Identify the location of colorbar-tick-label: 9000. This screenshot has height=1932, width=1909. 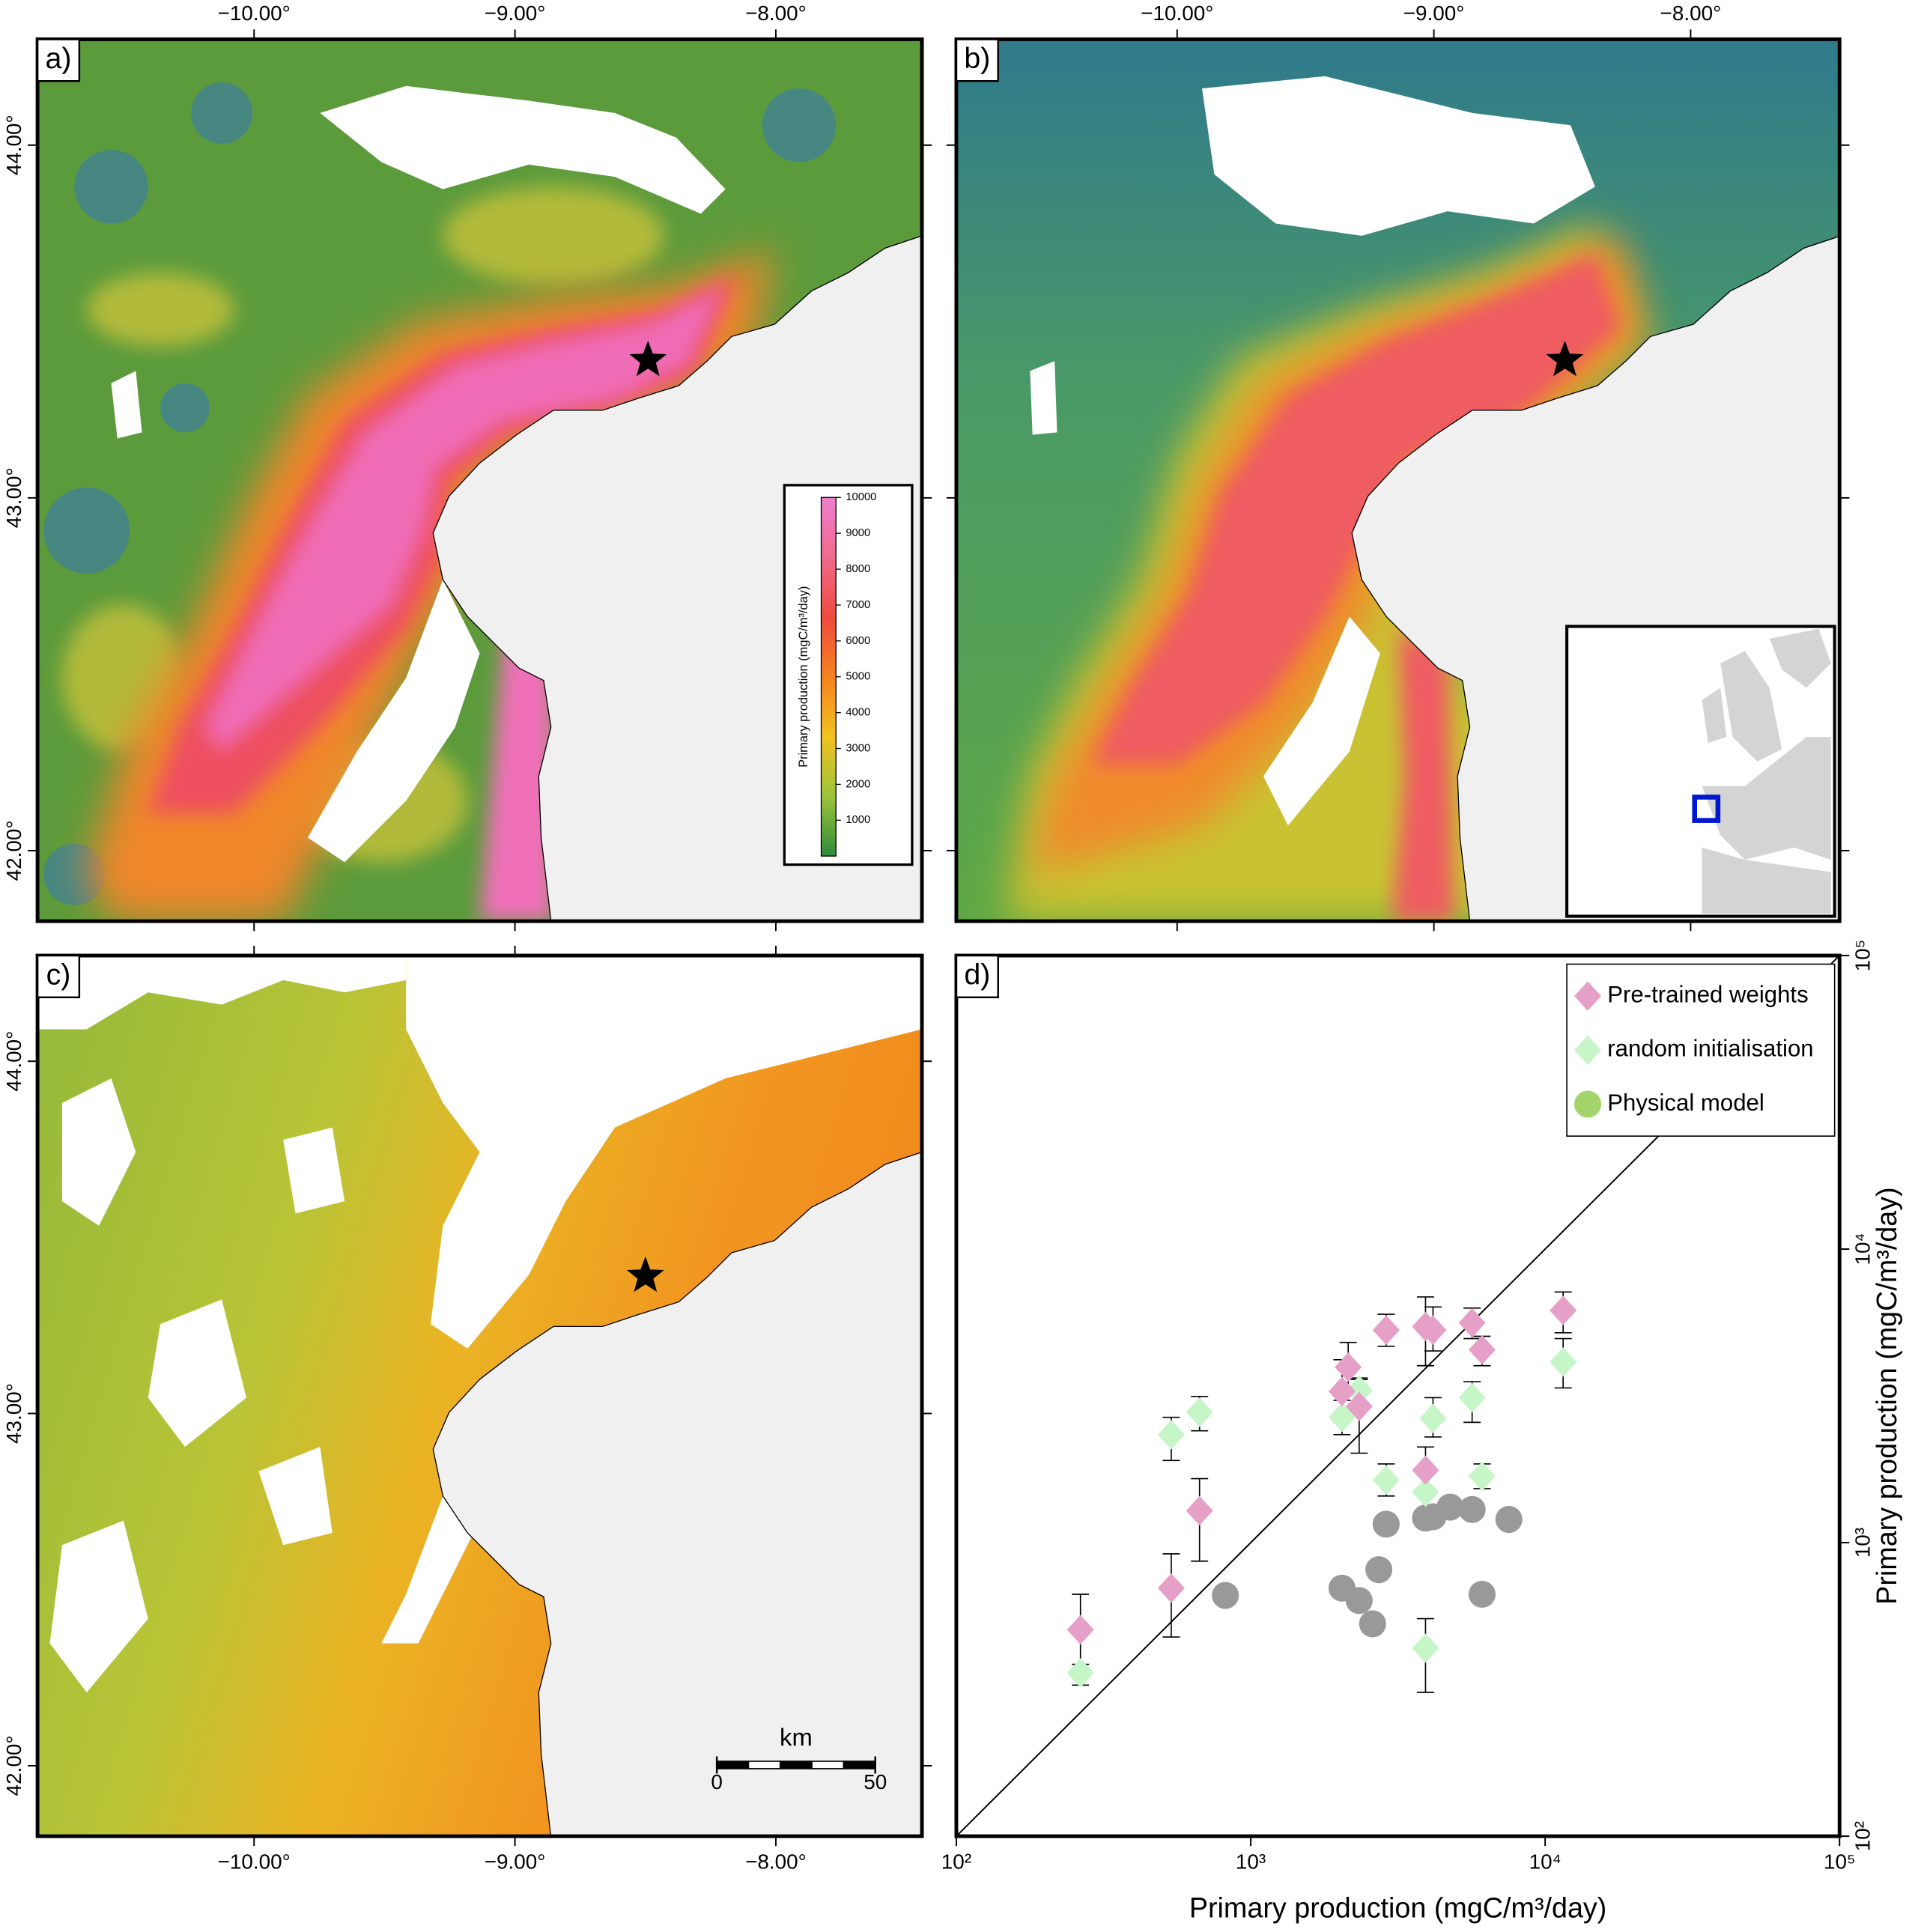
(858, 533).